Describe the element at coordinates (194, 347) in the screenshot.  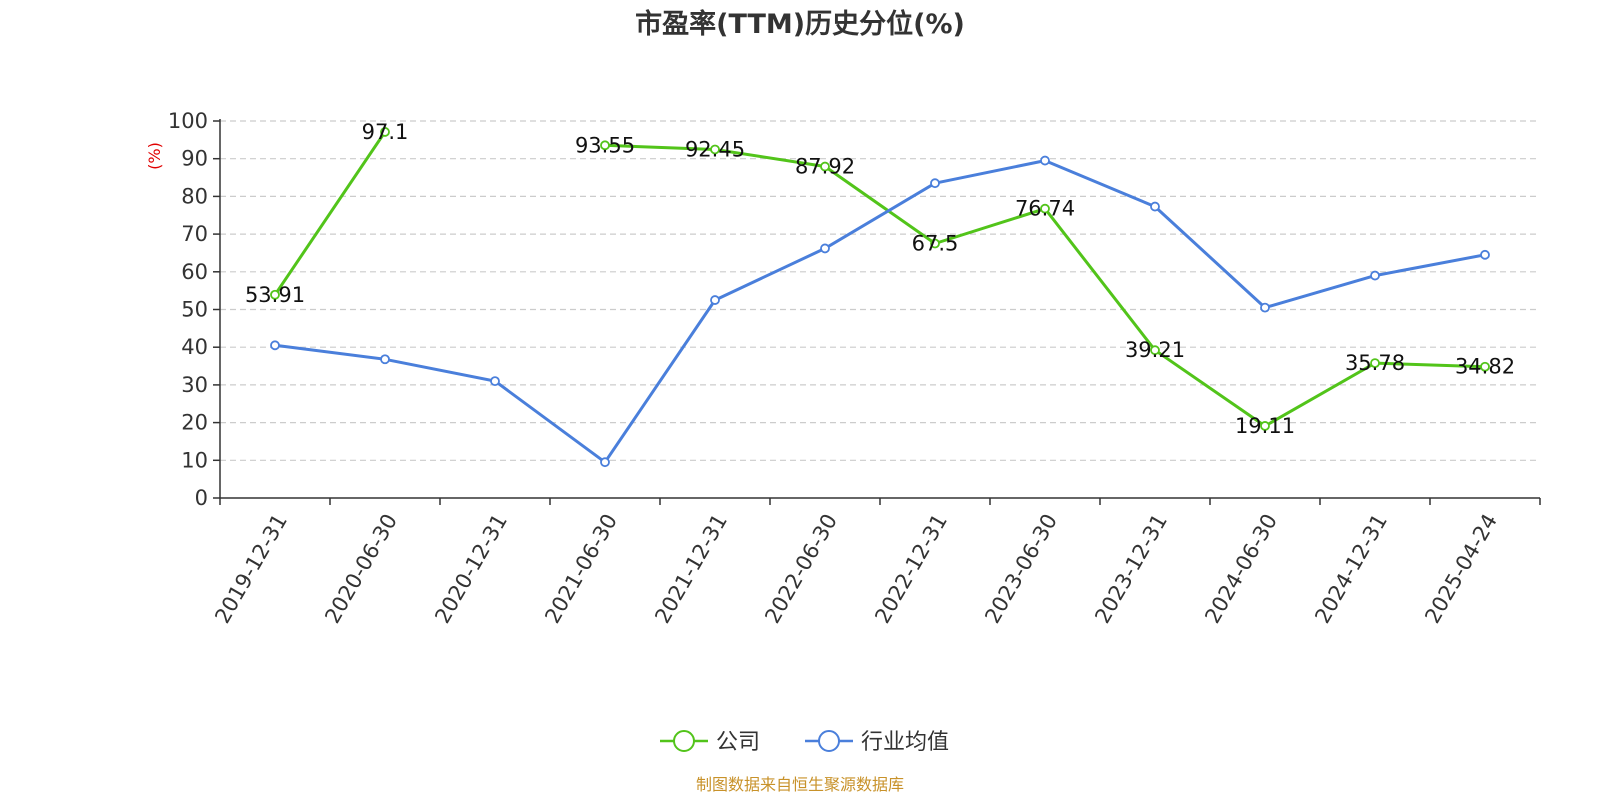
I see `y-tick-label: 40` at that location.